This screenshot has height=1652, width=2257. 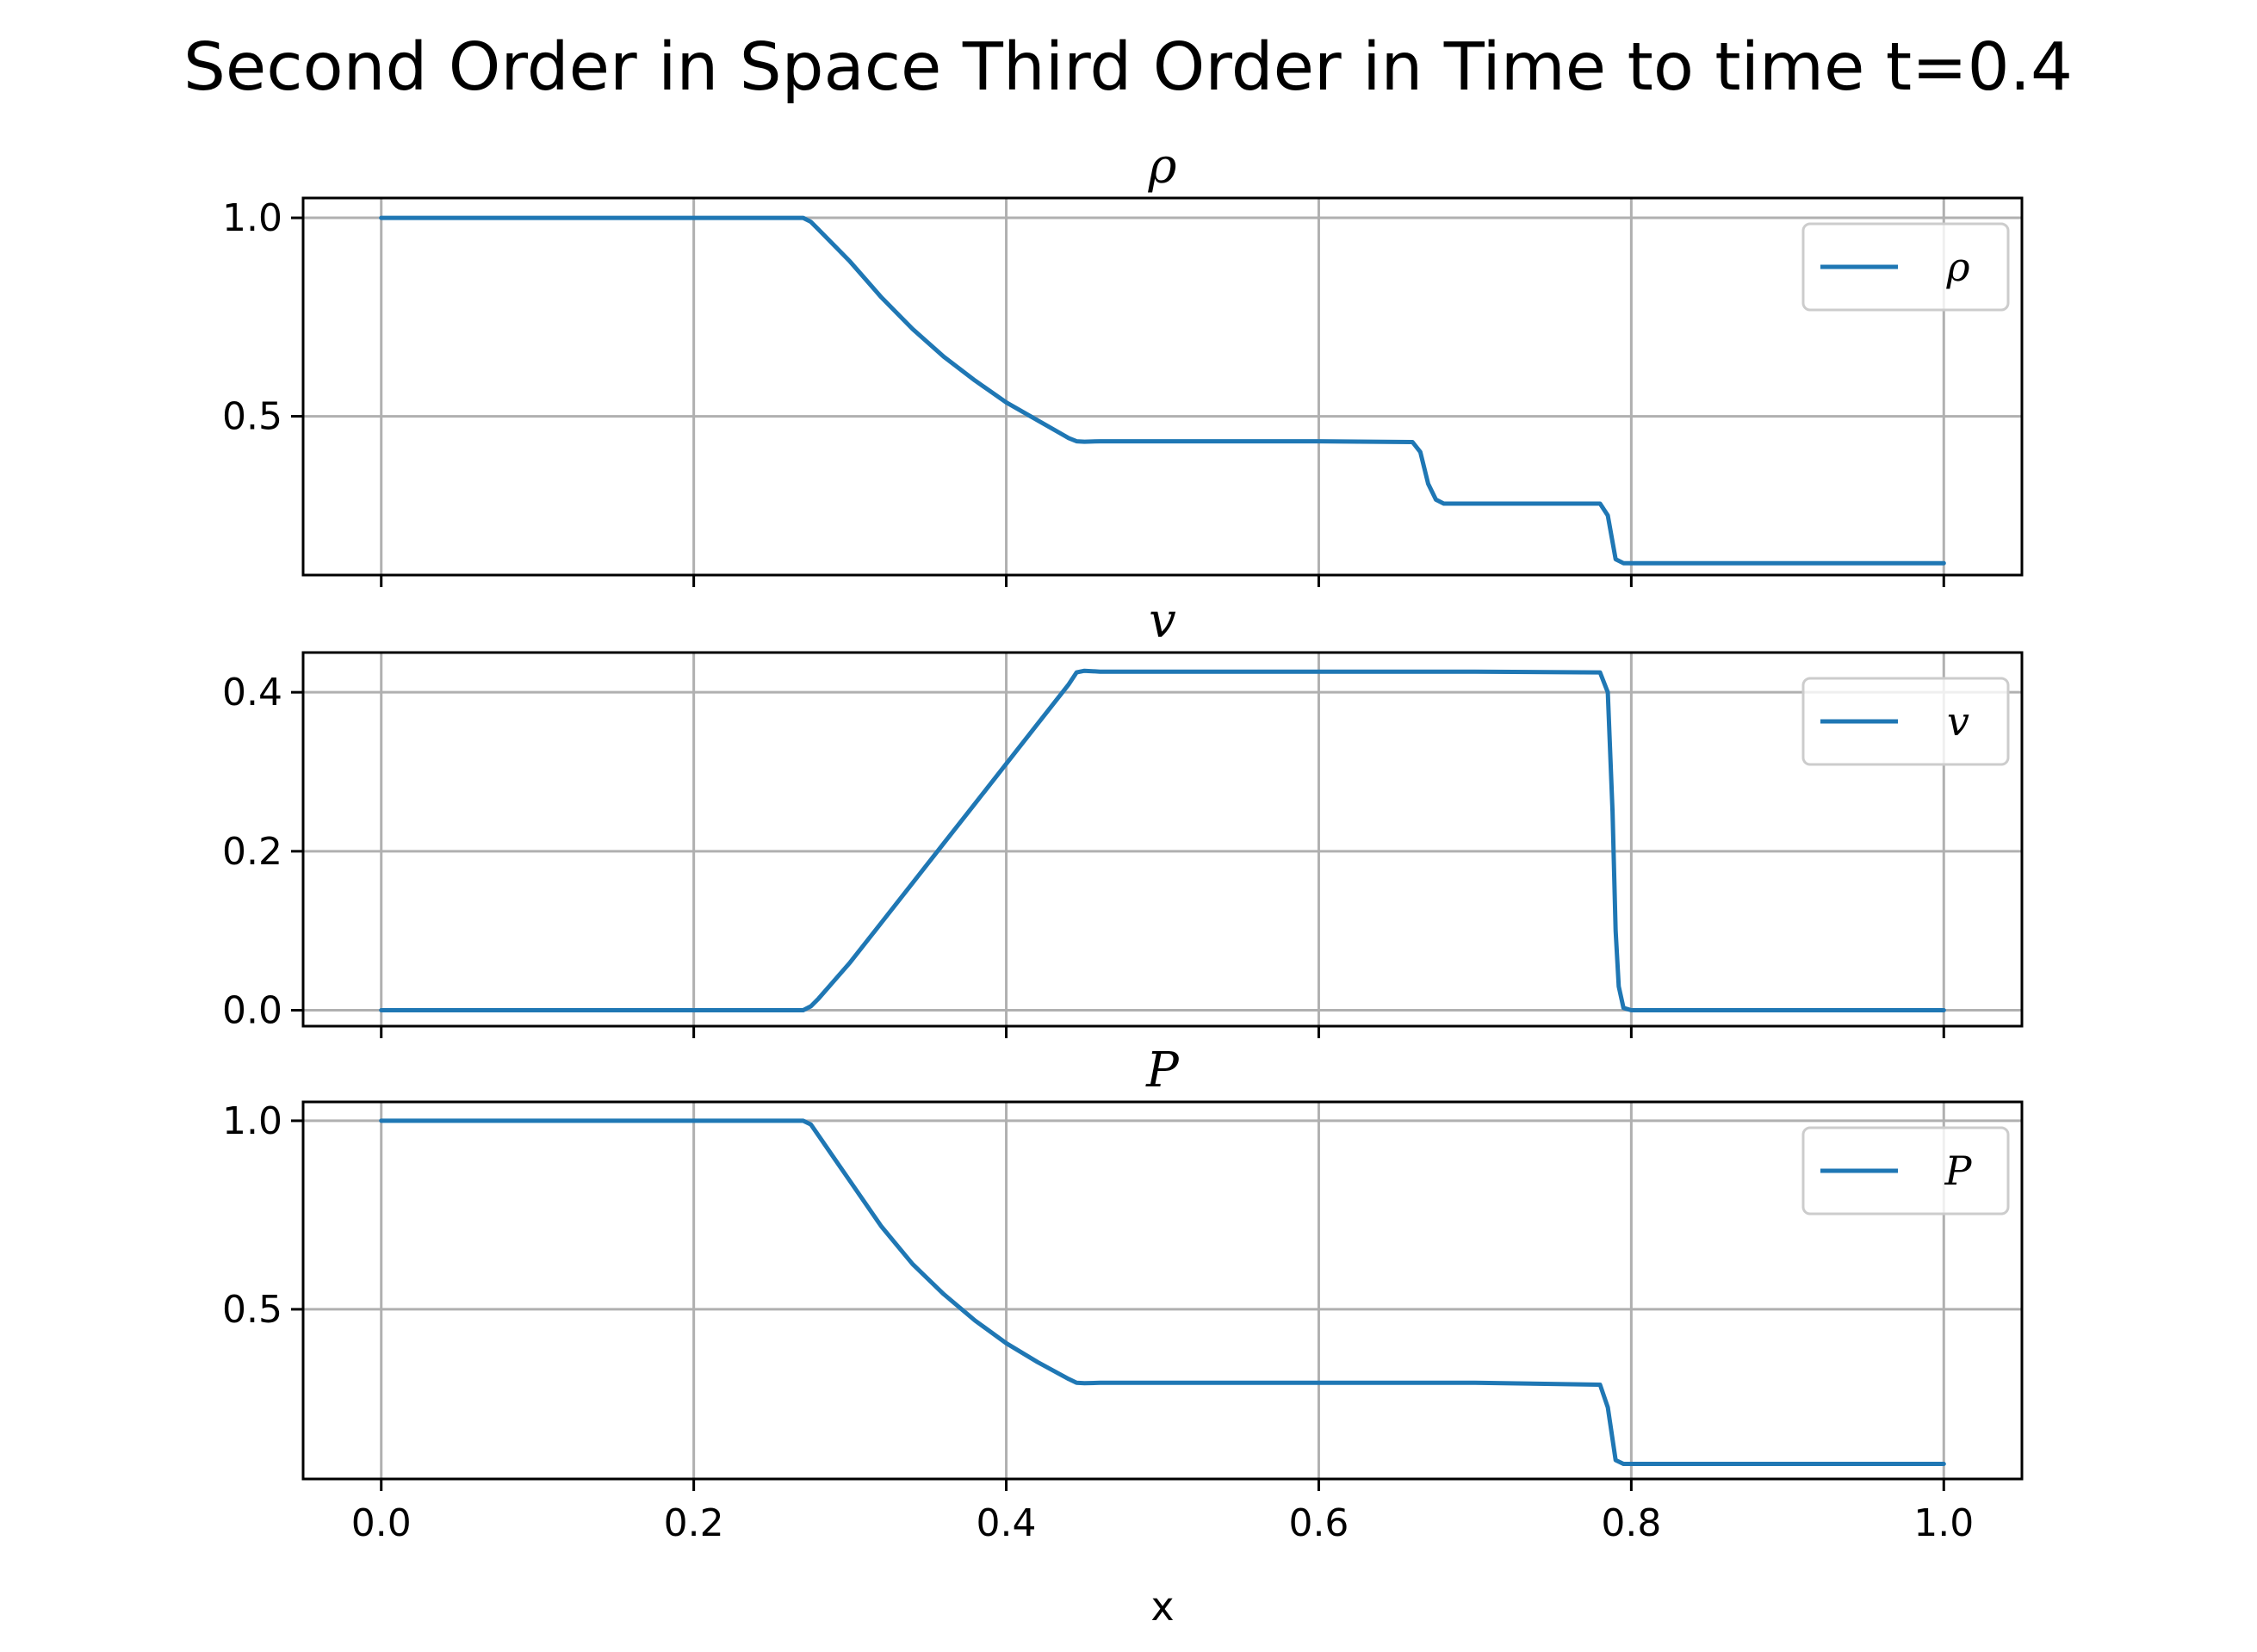 What do you see at coordinates (252, 852) in the screenshot?
I see `y-tick-label: 0.2` at bounding box center [252, 852].